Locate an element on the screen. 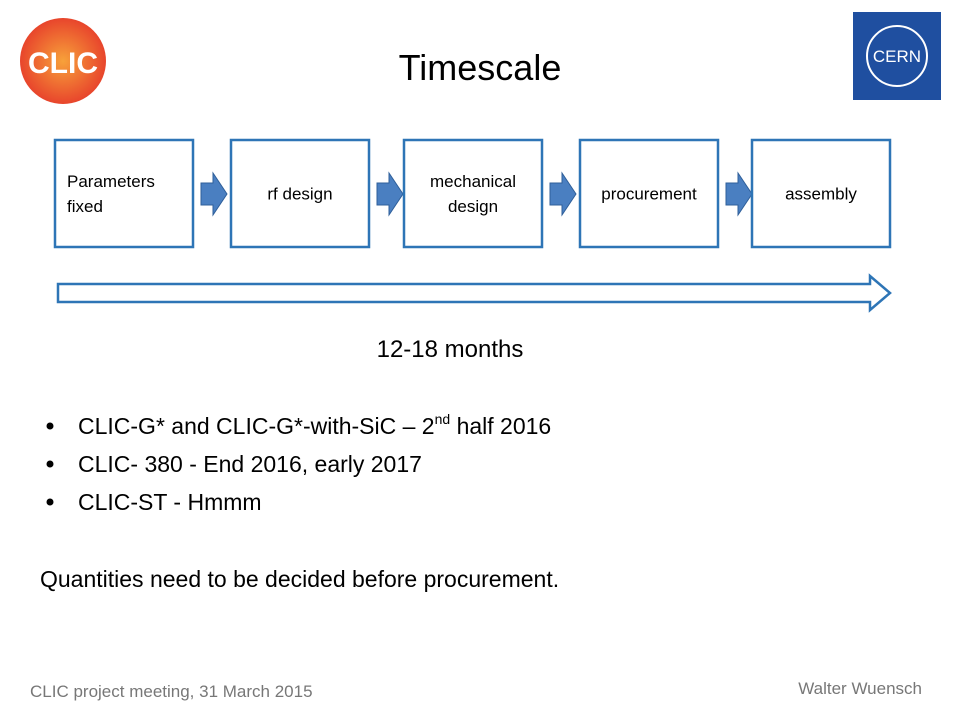  process-label: rf design is located at coordinates (299, 194).